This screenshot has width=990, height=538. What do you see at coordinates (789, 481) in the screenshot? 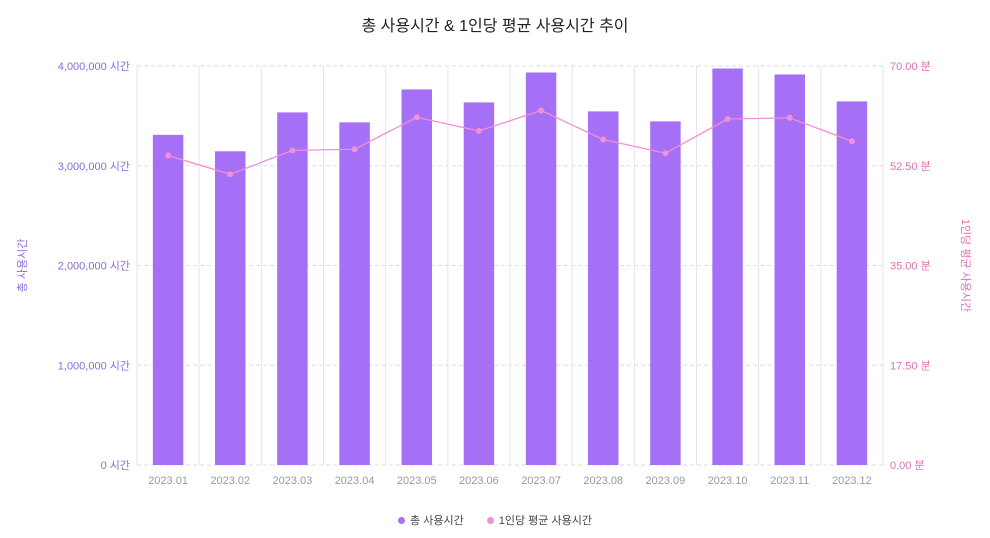
I see `x-tick-label: 2023.11` at bounding box center [789, 481].